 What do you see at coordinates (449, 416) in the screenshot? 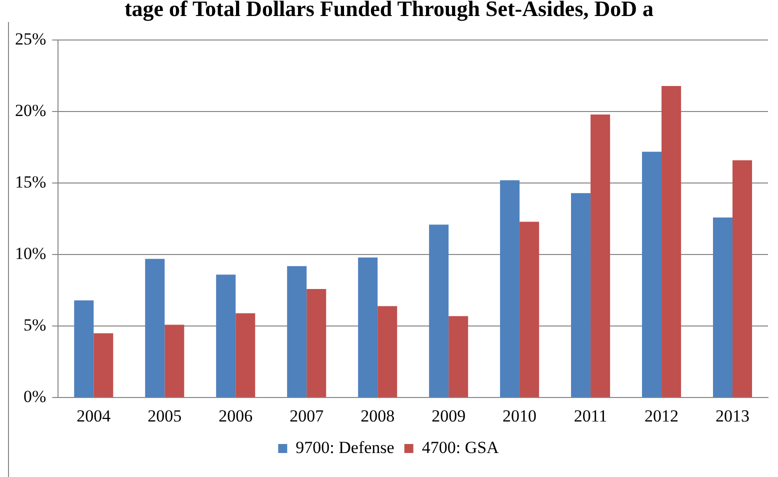
I see `x-tick-label: 2009` at bounding box center [449, 416].